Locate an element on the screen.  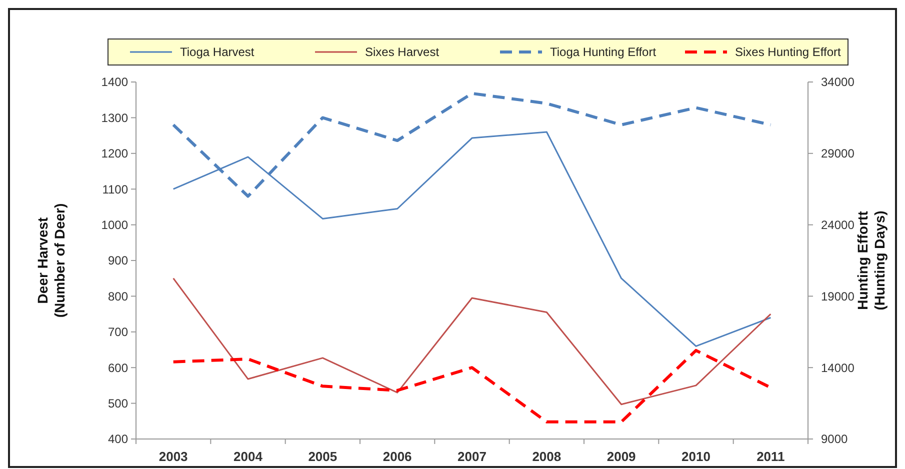
y-tick-label: 500 is located at coordinates (118, 403).